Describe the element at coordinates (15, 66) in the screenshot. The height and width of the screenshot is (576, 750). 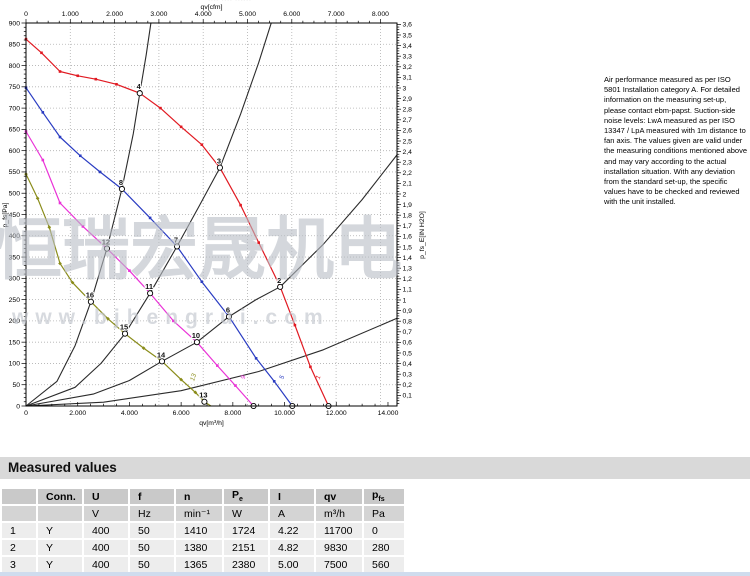
I see `svg-text: 800` at that location.